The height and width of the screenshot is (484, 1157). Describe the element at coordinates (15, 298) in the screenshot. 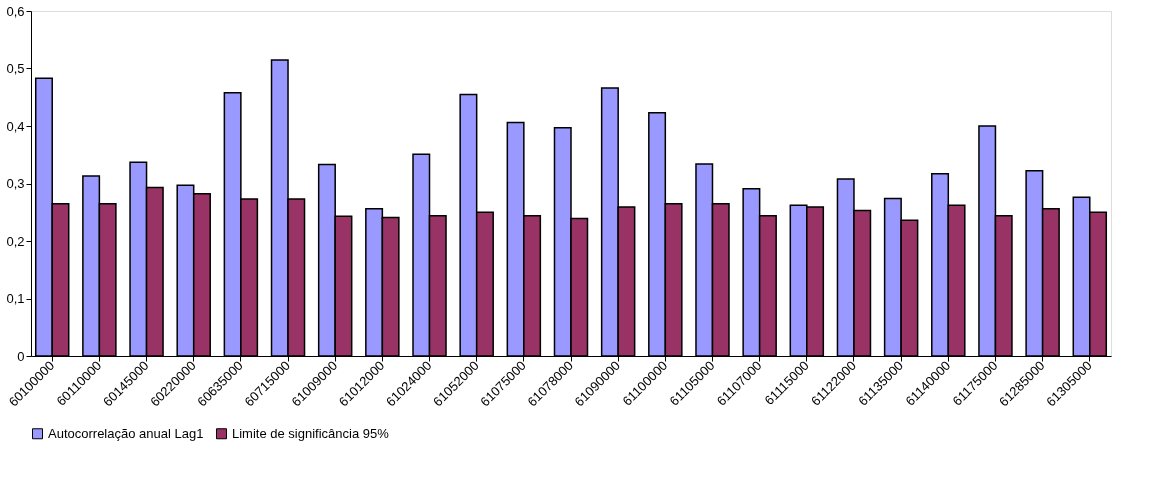

I see `y-tick-label: 0,1` at that location.